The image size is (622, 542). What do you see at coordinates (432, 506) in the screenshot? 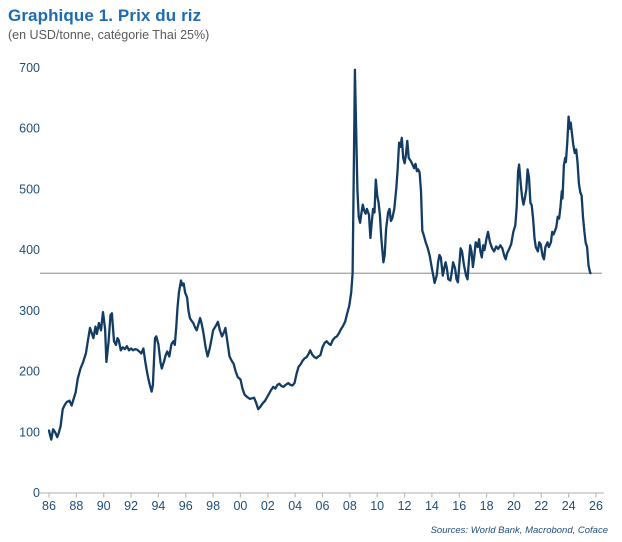
I see `x-axis-tick-label: 14` at bounding box center [432, 506].